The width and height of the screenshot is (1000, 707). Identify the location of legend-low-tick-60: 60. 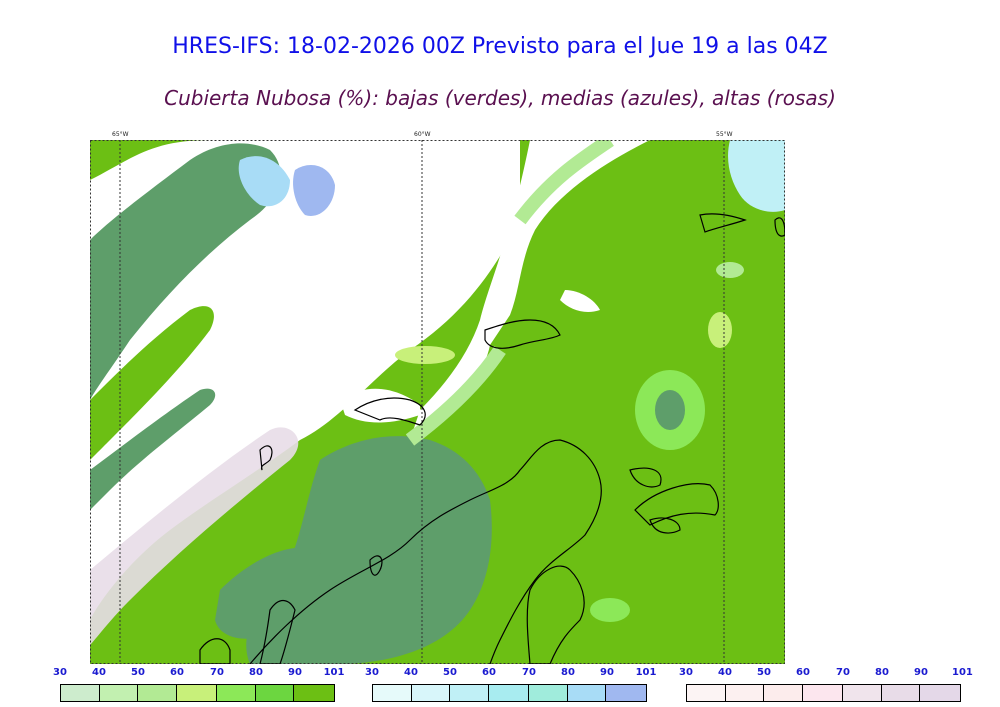
(177, 672).